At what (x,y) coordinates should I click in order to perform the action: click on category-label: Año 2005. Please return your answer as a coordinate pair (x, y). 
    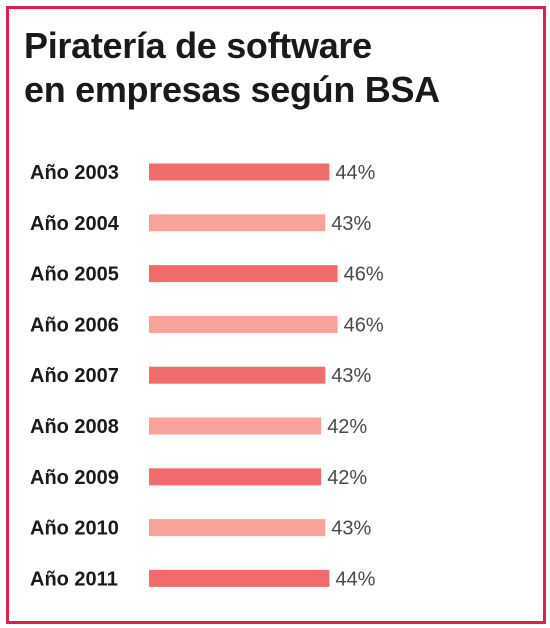
    Looking at the image, I should click on (74, 275).